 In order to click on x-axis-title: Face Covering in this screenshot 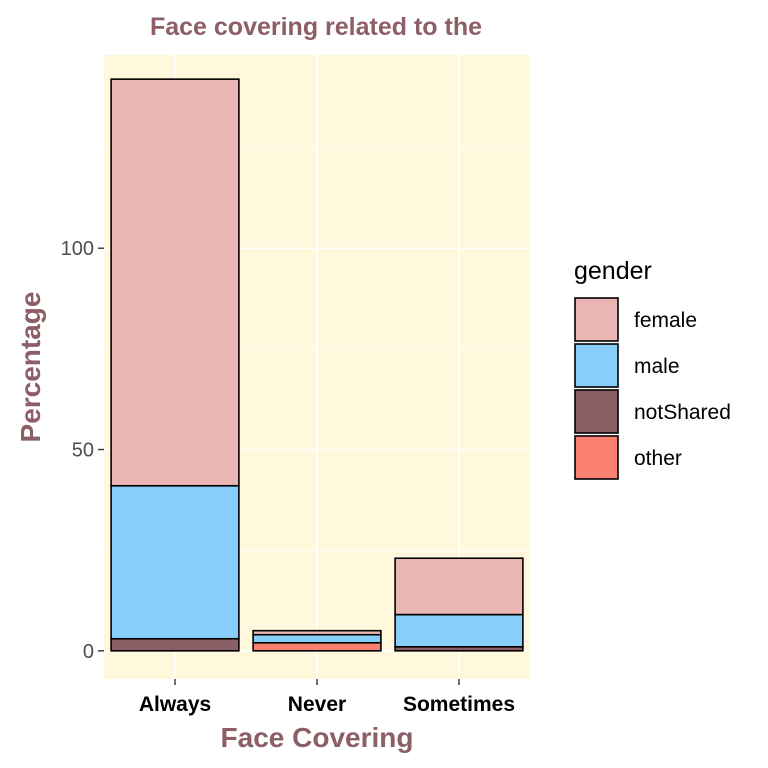, I will do `click(317, 737)`.